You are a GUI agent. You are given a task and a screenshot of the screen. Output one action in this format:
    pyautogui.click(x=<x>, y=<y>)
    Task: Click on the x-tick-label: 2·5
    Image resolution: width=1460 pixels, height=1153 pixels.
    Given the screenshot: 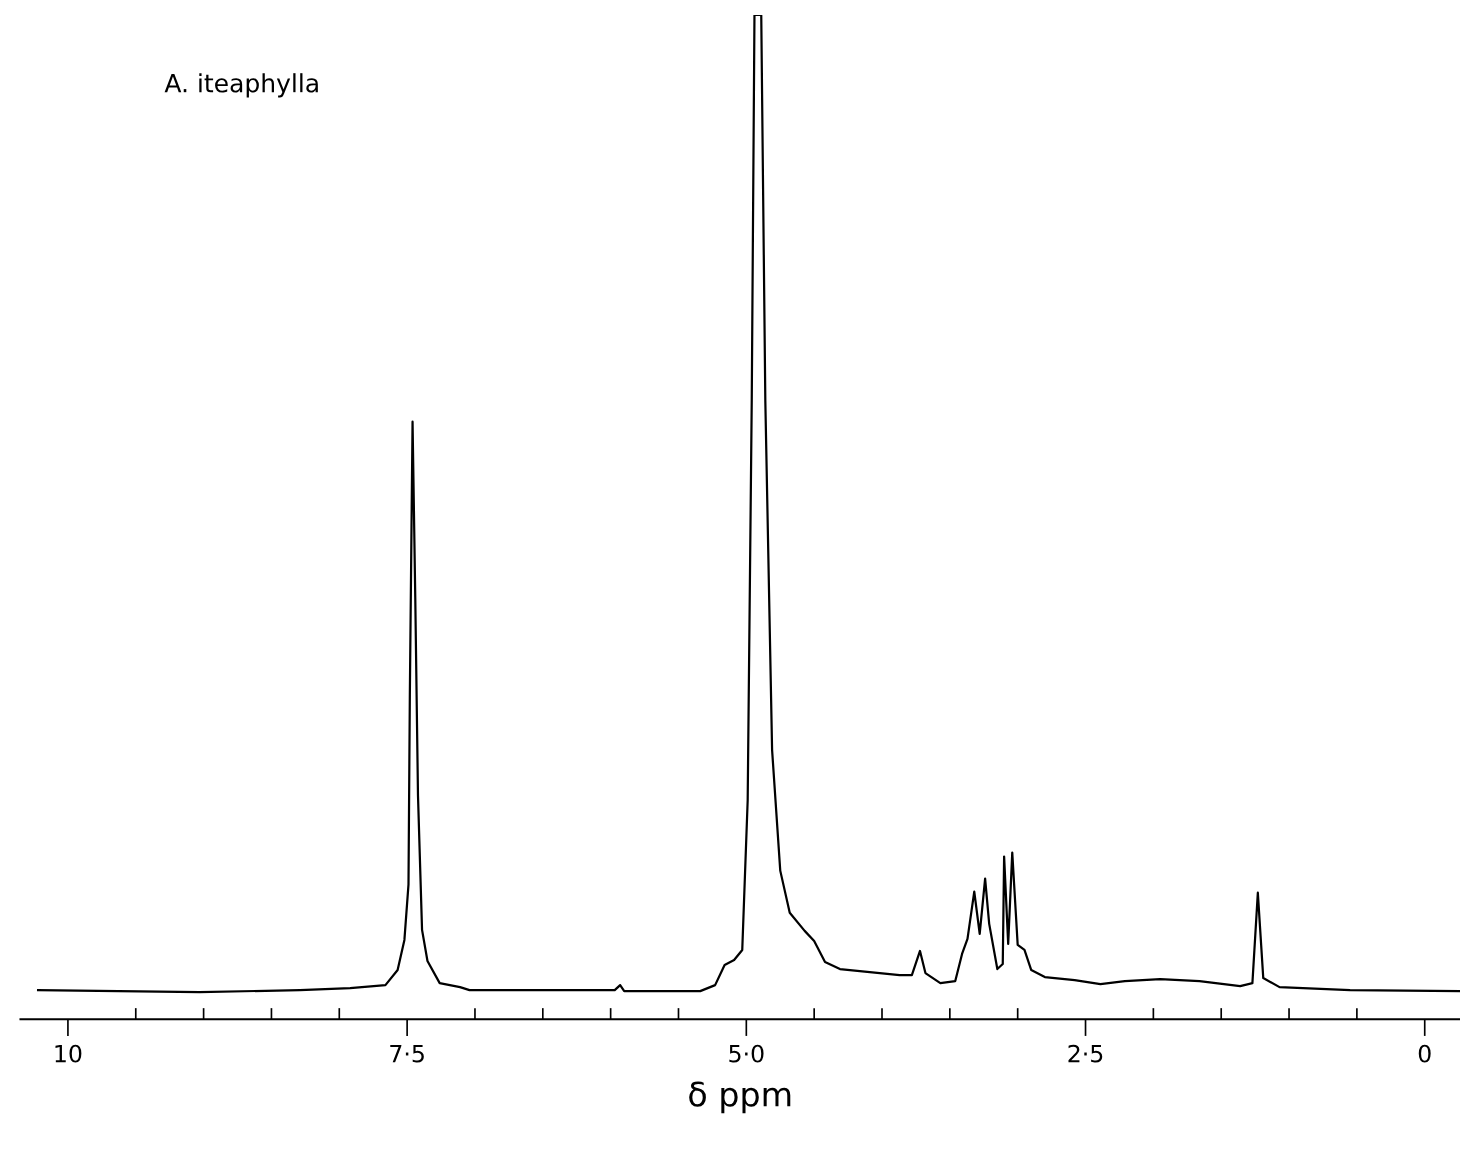 What is the action you would take?
    pyautogui.click(x=1085, y=1053)
    